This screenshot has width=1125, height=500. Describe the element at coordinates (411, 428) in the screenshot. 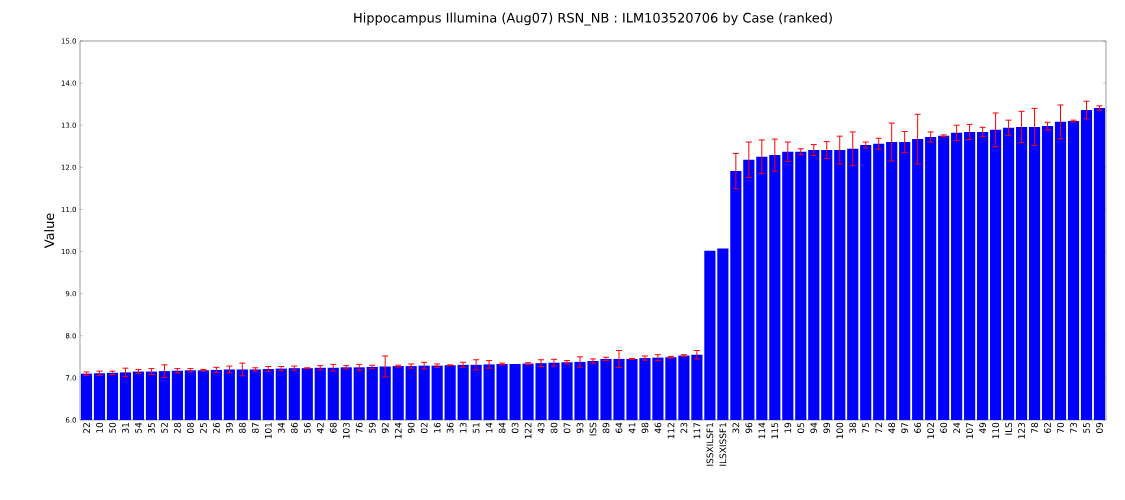

I see `x-tick-label: 90` at that location.